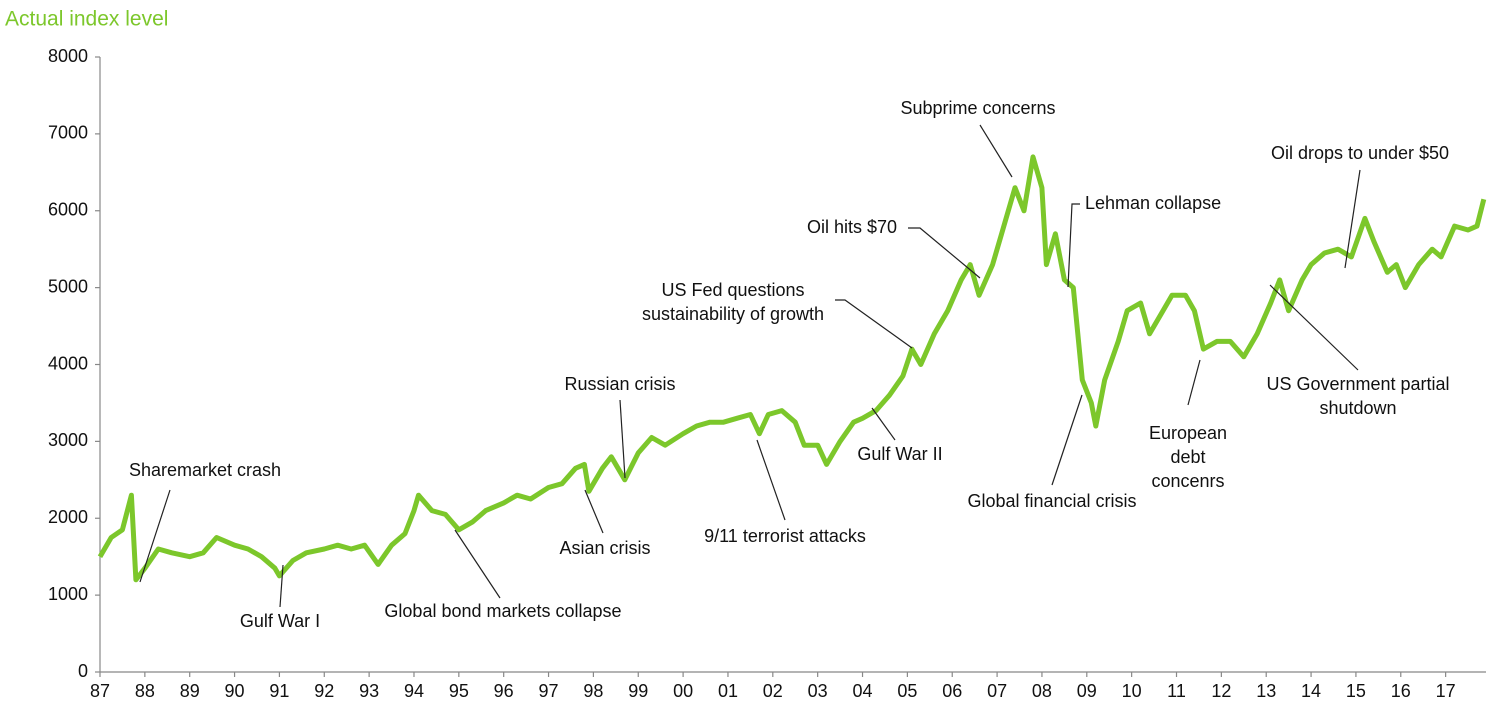 This screenshot has height=726, width=1500. What do you see at coordinates (83, 671) in the screenshot?
I see `y-tick-label: 0` at bounding box center [83, 671].